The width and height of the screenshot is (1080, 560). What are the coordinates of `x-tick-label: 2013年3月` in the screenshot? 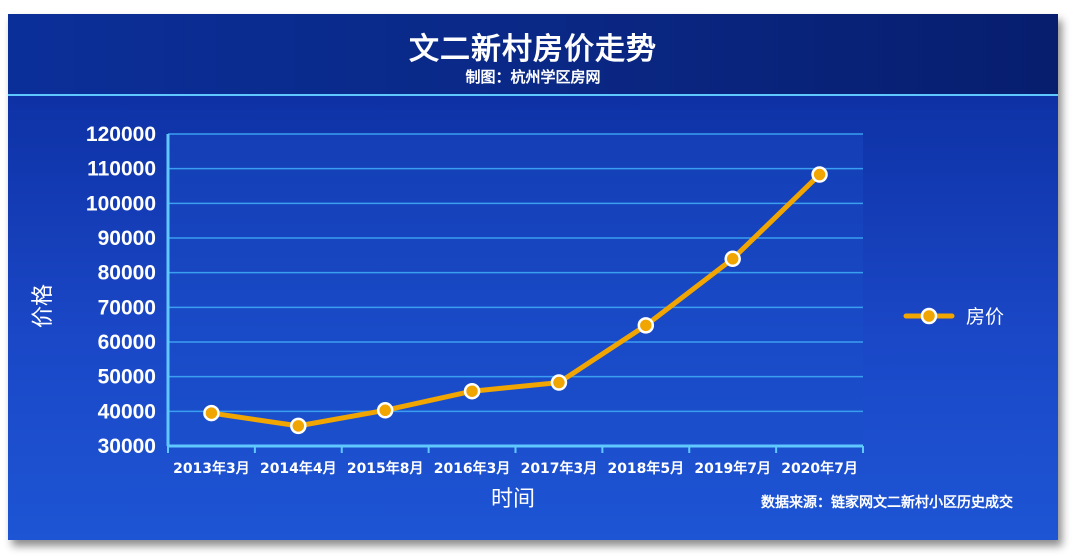 It's located at (211, 468).